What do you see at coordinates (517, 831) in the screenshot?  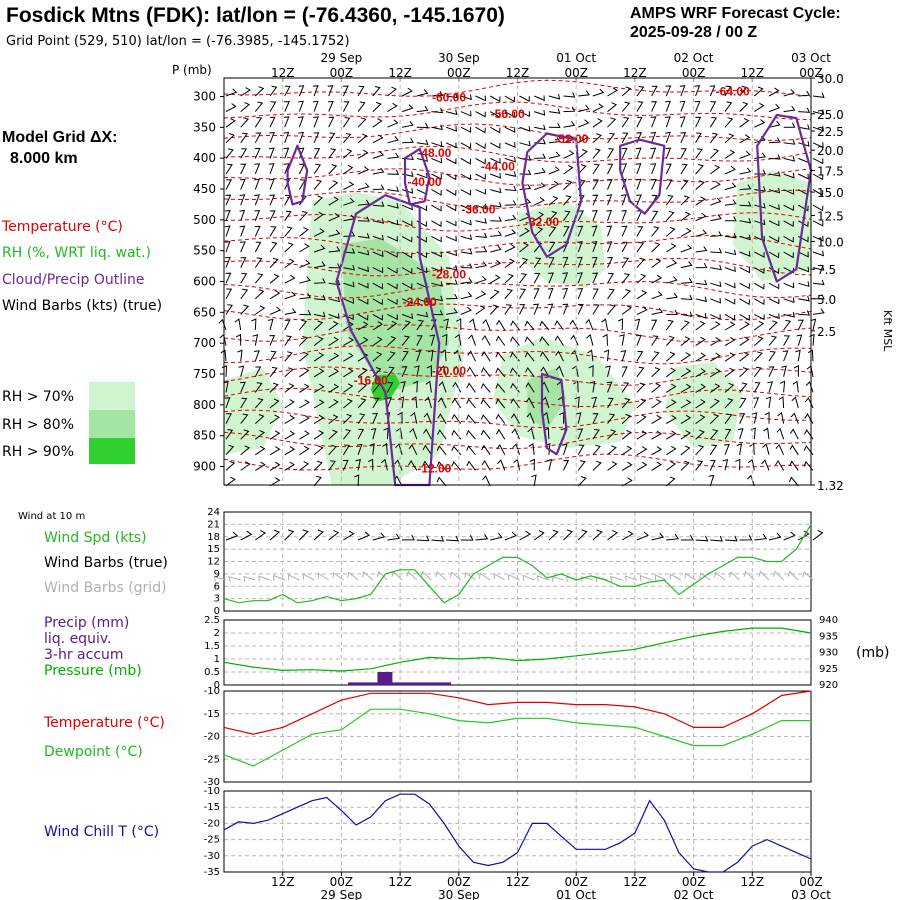 I see `chill-frame` at bounding box center [517, 831].